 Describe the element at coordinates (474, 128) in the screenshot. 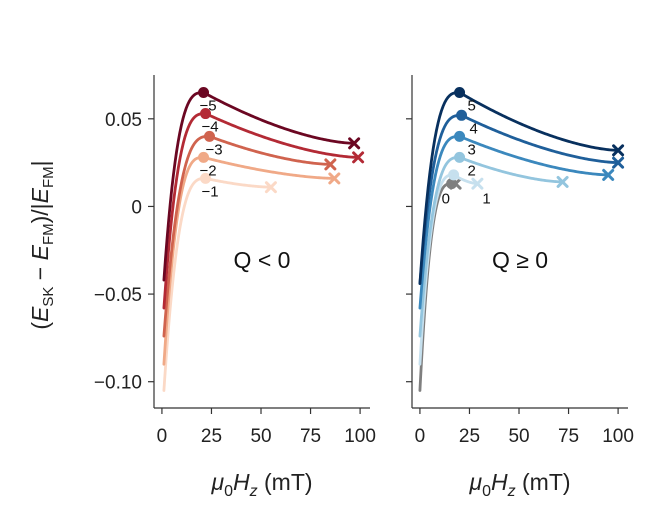

I see `series-q-label: 4` at that location.